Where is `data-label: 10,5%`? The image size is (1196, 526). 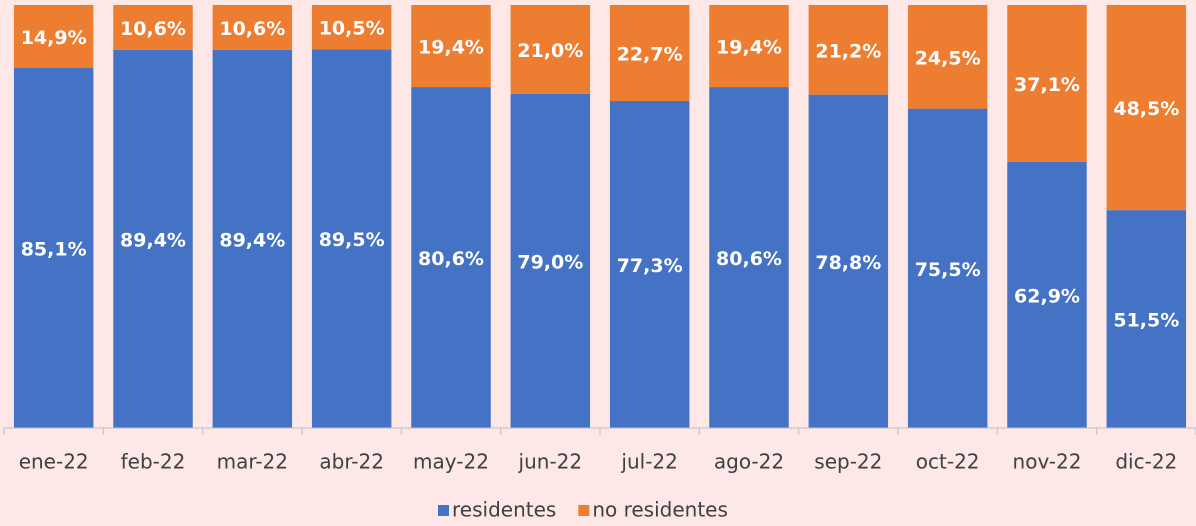 data-label: 10,5% is located at coordinates (352, 29).